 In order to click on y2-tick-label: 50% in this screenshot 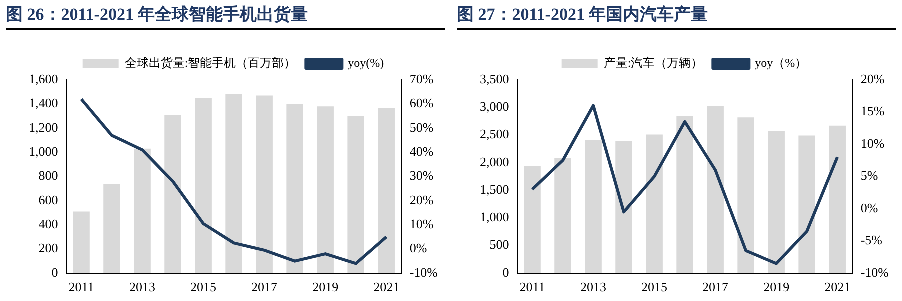, I will do `click(422, 127)`.